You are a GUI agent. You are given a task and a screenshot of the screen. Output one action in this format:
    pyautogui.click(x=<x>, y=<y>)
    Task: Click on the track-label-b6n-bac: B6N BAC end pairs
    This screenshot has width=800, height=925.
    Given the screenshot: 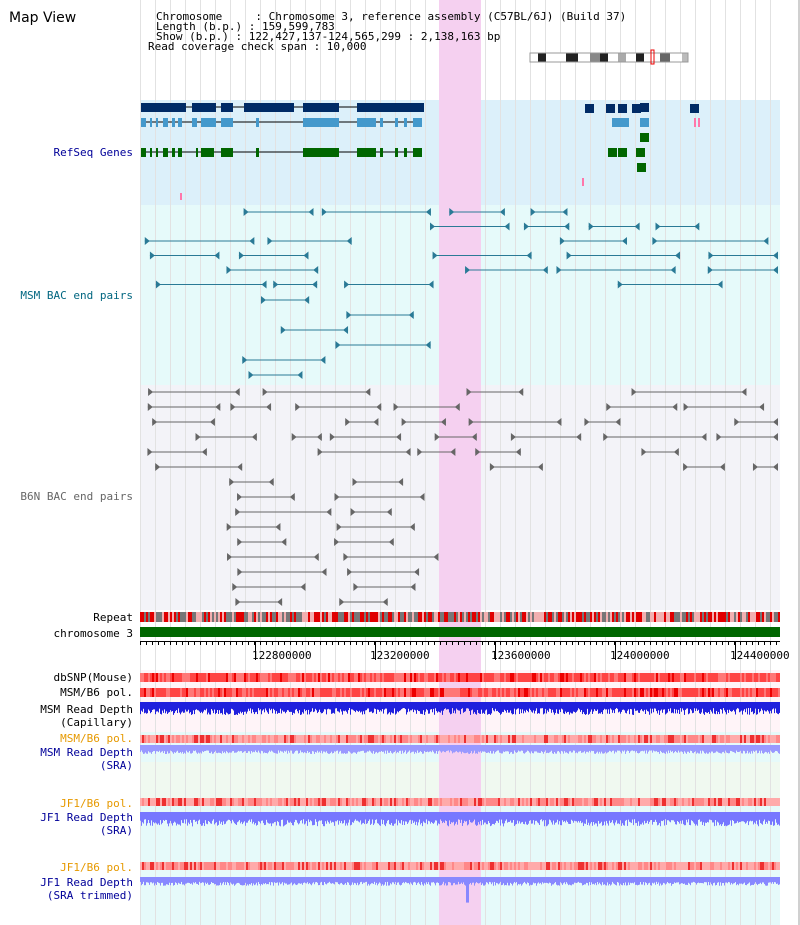 What is the action you would take?
    pyautogui.click(x=76, y=496)
    